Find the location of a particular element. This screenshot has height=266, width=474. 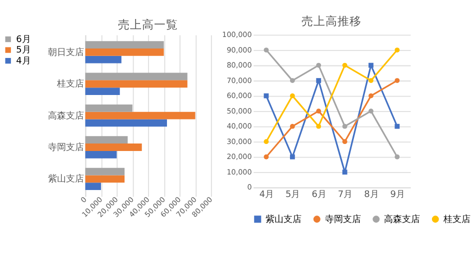

chart-title: 売上高一覧 is located at coordinates (148, 24).